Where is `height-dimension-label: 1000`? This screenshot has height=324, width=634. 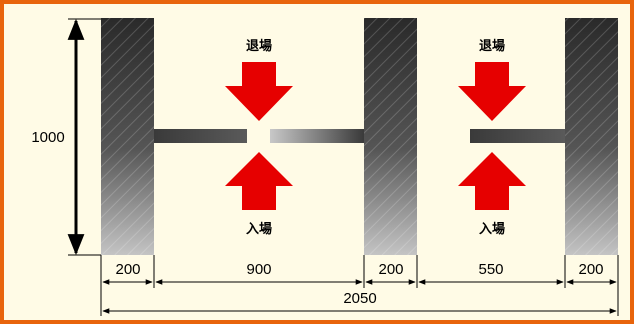
height-dimension-label: 1000 is located at coordinates (47, 137).